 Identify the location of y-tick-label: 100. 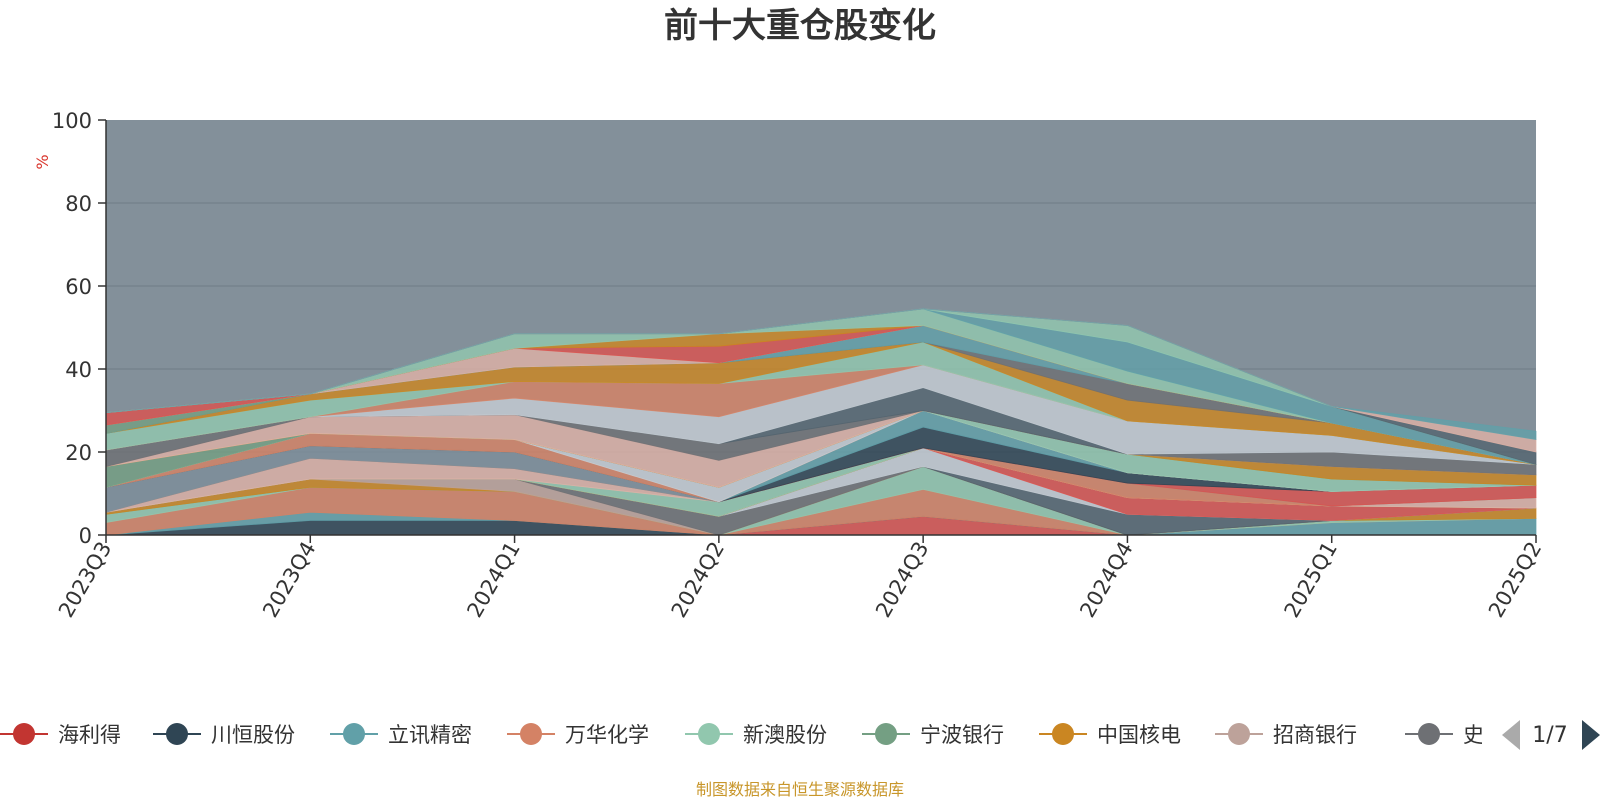
(72, 121).